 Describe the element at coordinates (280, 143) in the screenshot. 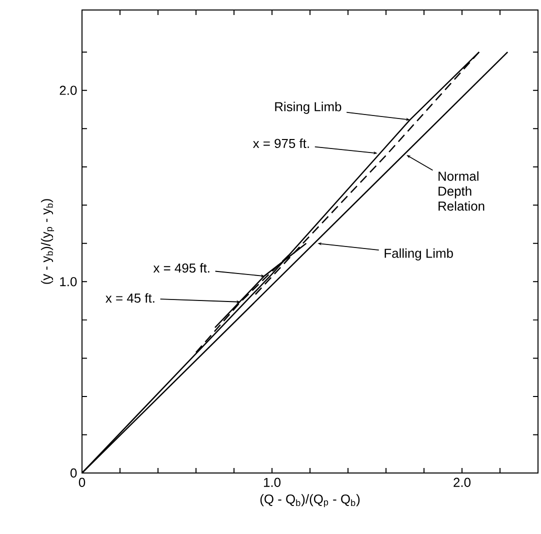

I see `annotation: x = 975 ft.` at that location.